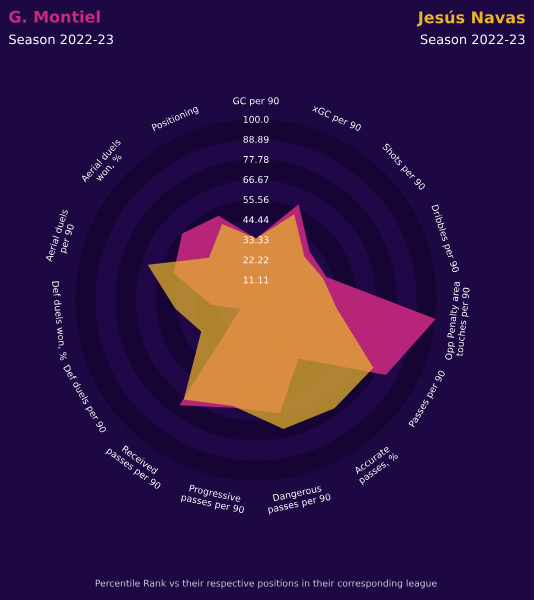 This screenshot has height=600, width=534. What do you see at coordinates (54, 16) in the screenshot?
I see `text: G. Montiel` at bounding box center [54, 16].